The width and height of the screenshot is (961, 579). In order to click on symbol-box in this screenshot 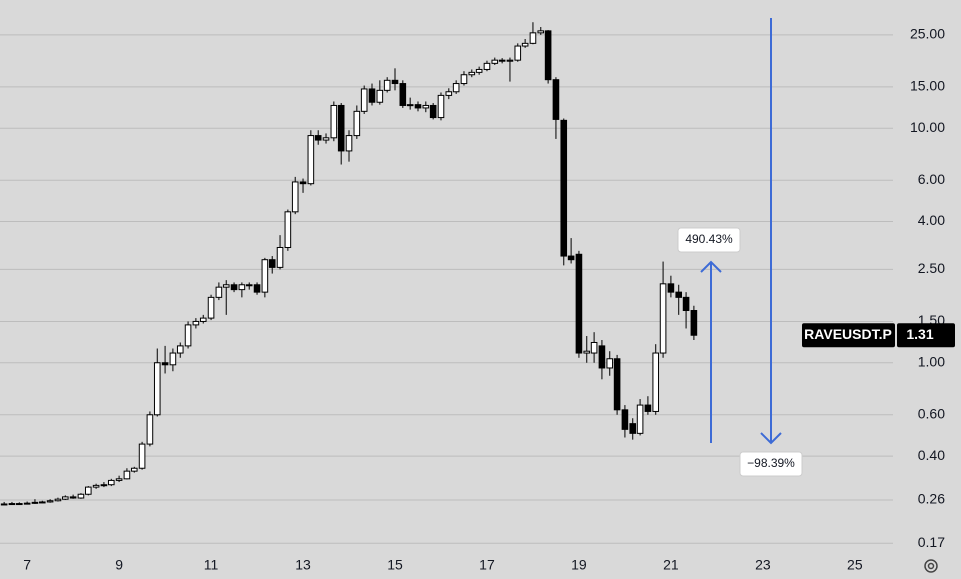, I will do `click(848, 335)`.